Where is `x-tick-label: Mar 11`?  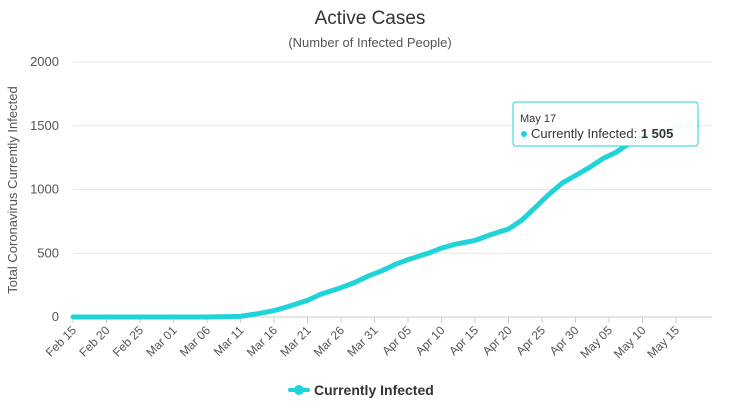
x-tick-label: Mar 11 is located at coordinates (229, 341).